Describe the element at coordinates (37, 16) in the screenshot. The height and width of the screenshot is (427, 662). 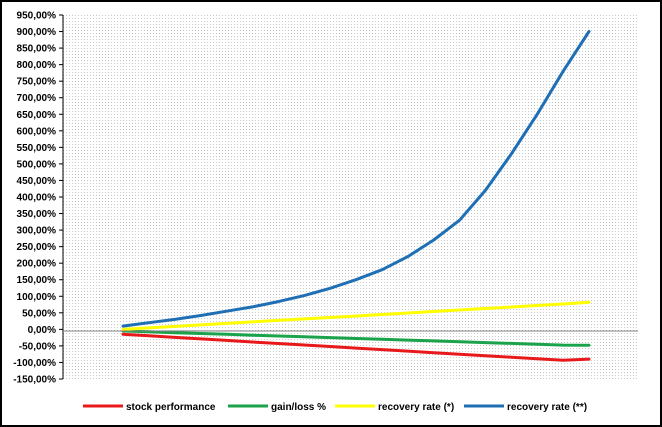
I see `y-tick-label: 950,00%` at that location.